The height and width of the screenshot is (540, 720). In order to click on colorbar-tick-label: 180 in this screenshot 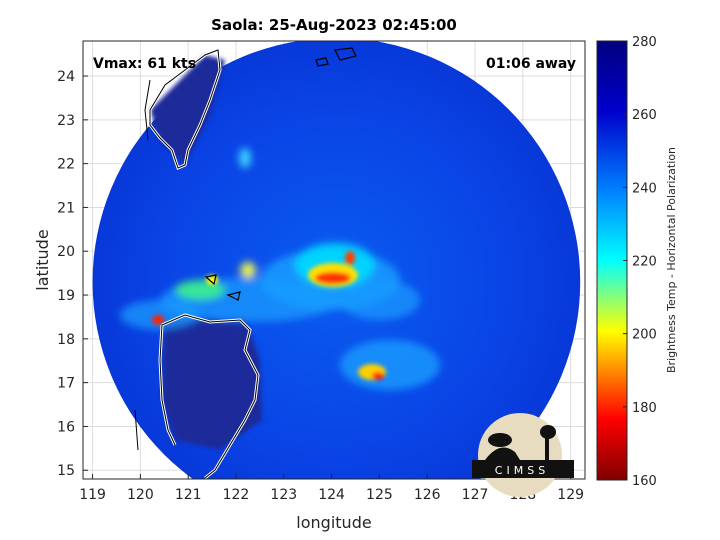, I will do `click(644, 408)`.